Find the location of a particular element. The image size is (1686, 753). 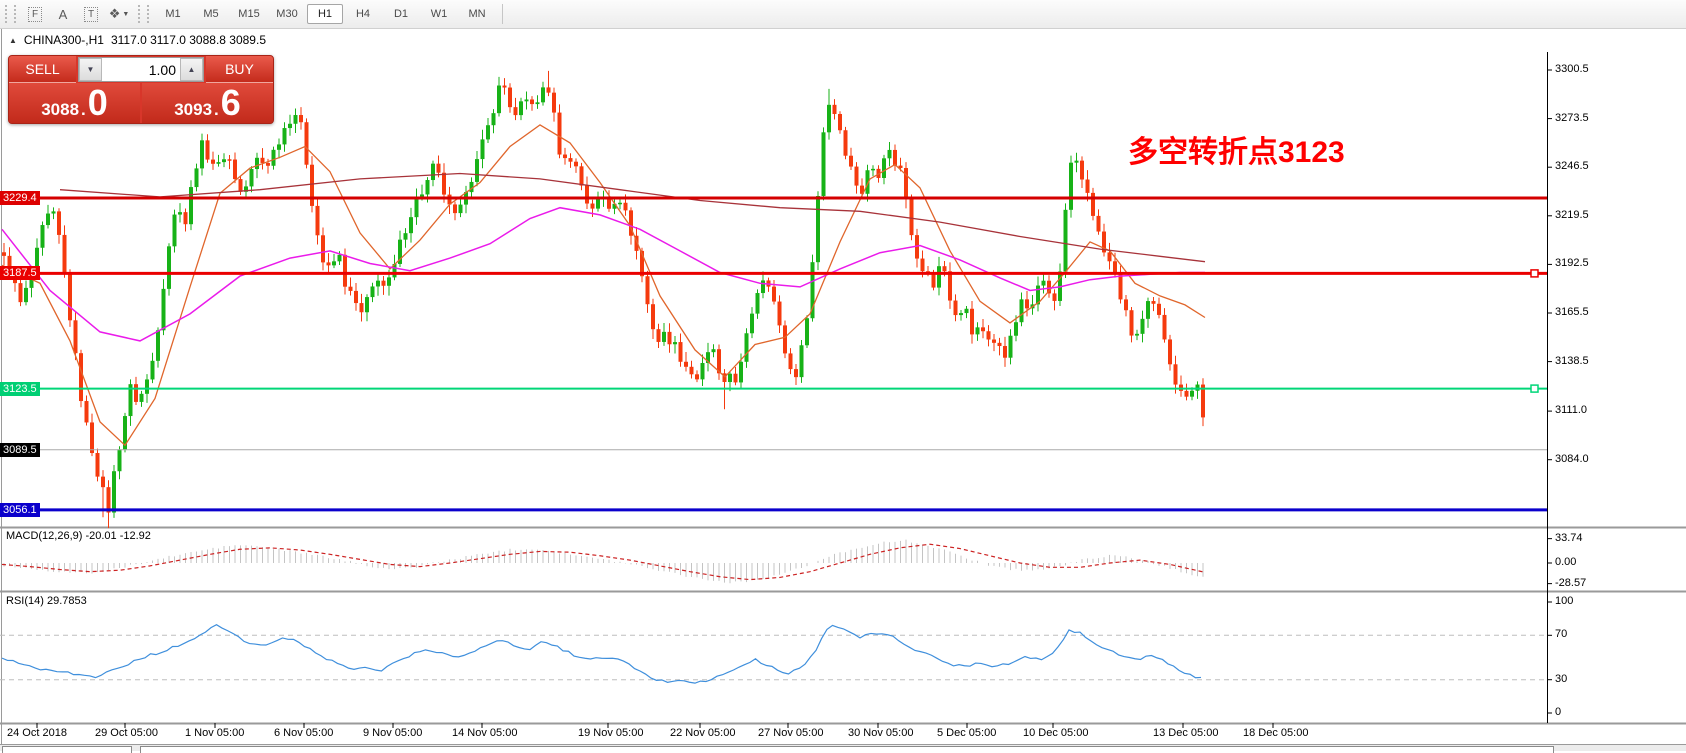

macd-histogram-layer is located at coordinates (603, 561).